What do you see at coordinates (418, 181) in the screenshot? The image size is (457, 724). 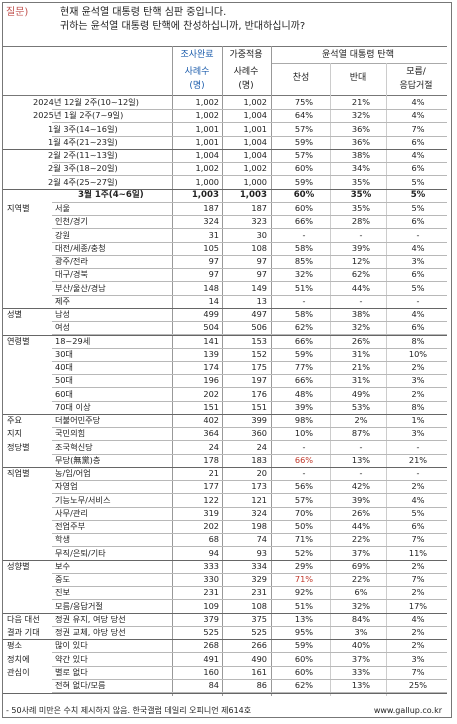 I see `cell-unsure: 5%` at bounding box center [418, 181].